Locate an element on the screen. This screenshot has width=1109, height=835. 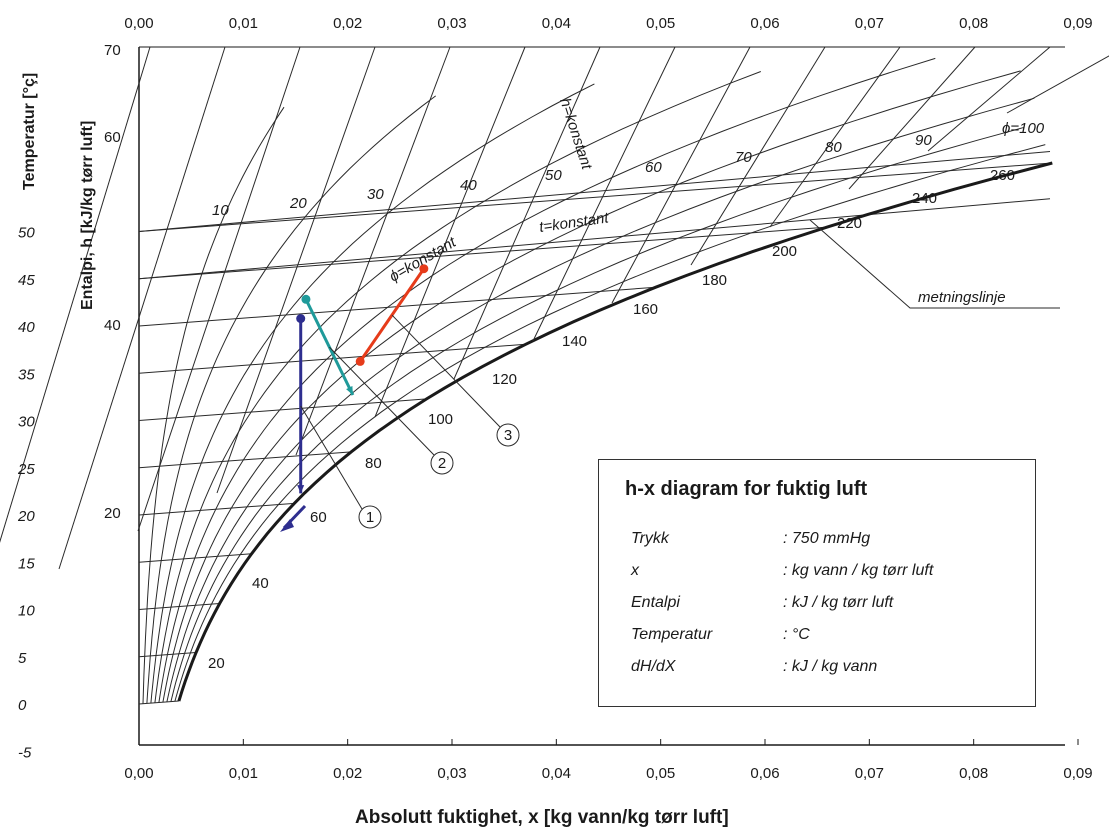
direction-scale-label: 200 is located at coordinates (784, 251).